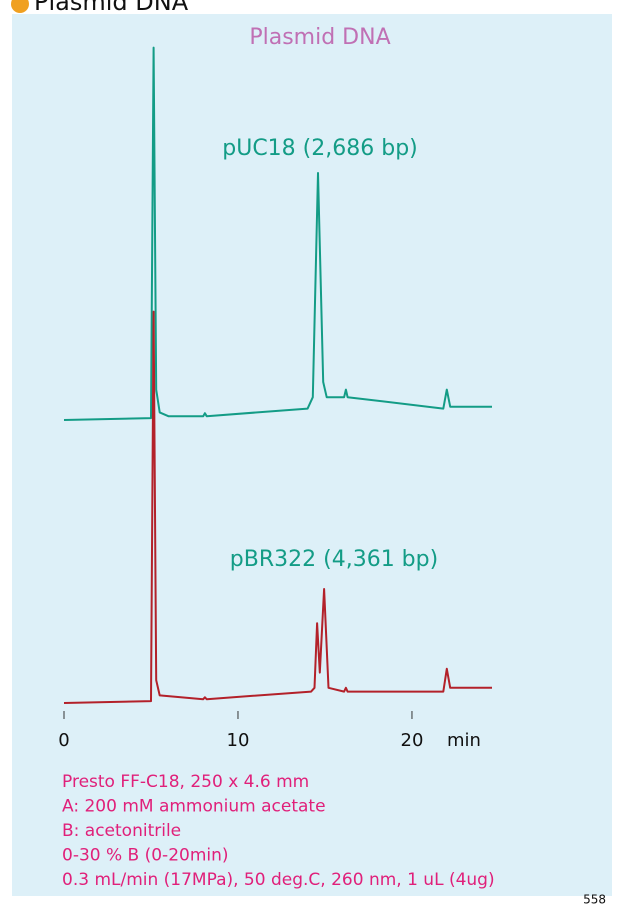  I want to click on x-tick-label: 0, so click(63, 740).